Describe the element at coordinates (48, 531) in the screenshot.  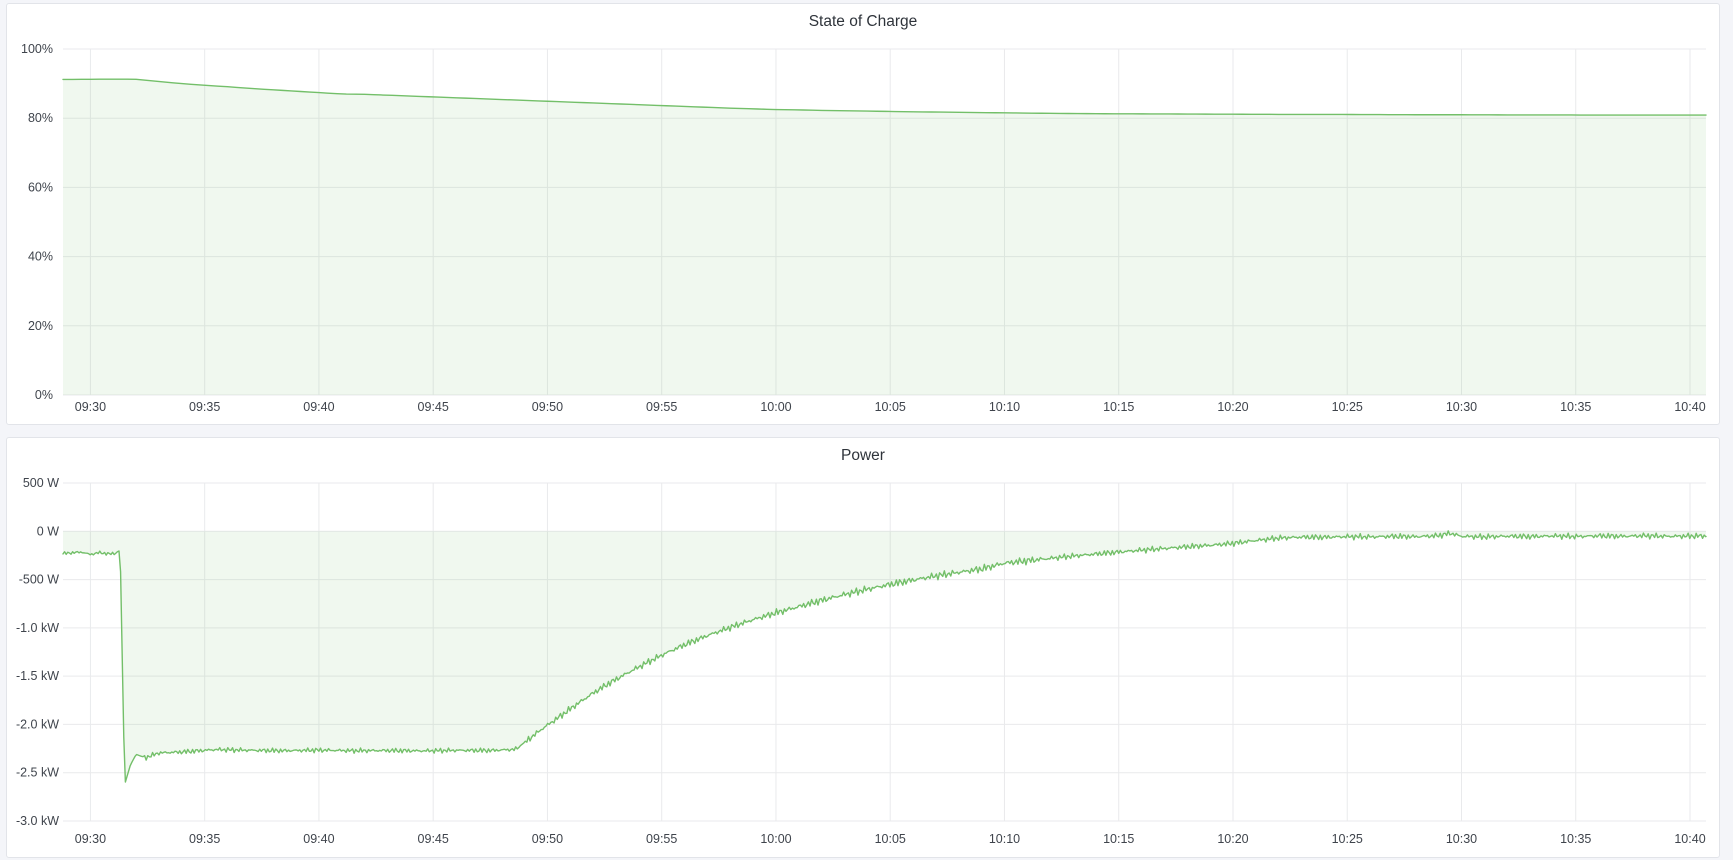
I see `y-tick-label: 0 W` at that location.